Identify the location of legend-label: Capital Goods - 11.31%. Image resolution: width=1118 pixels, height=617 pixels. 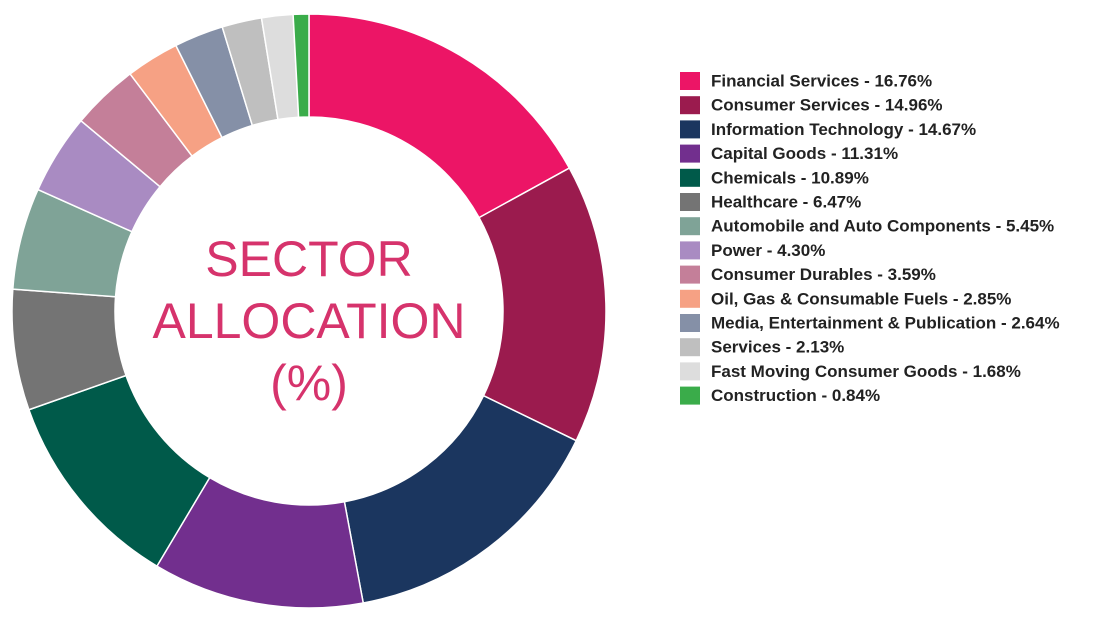
(804, 153).